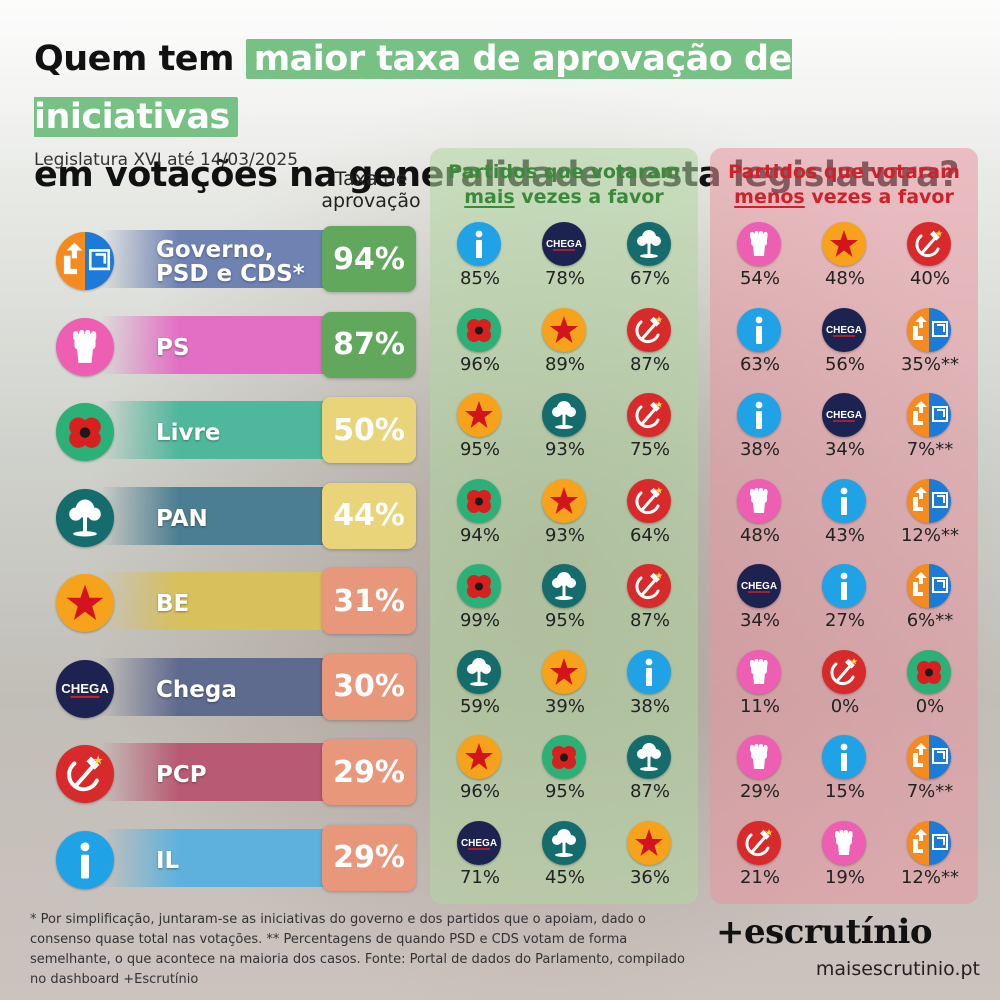  What do you see at coordinates (230, 274) in the screenshot?
I see `party-name-line: PSD e CDS*` at bounding box center [230, 274].